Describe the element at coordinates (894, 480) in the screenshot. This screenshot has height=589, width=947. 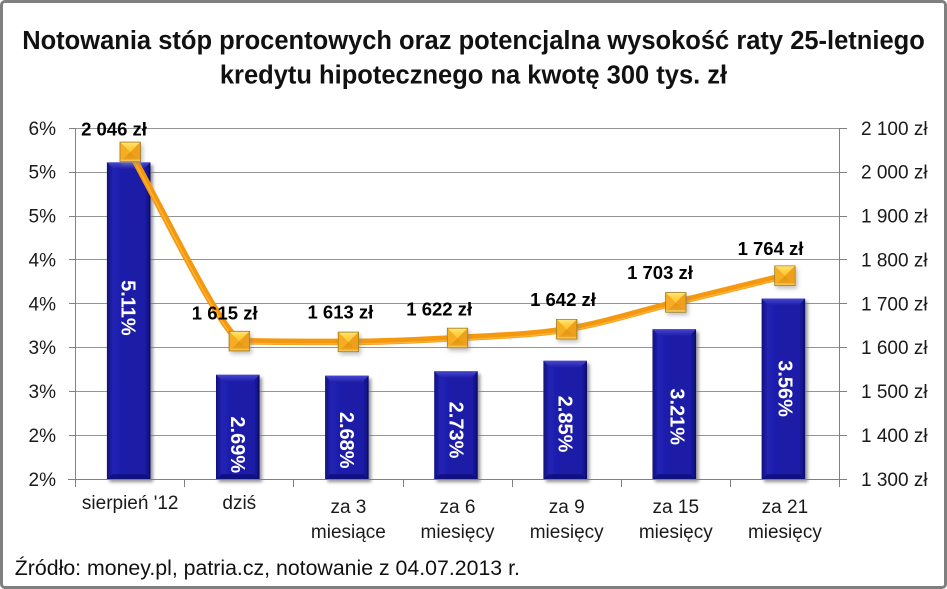
I see `svg-text: 1 300 zł` at that location.